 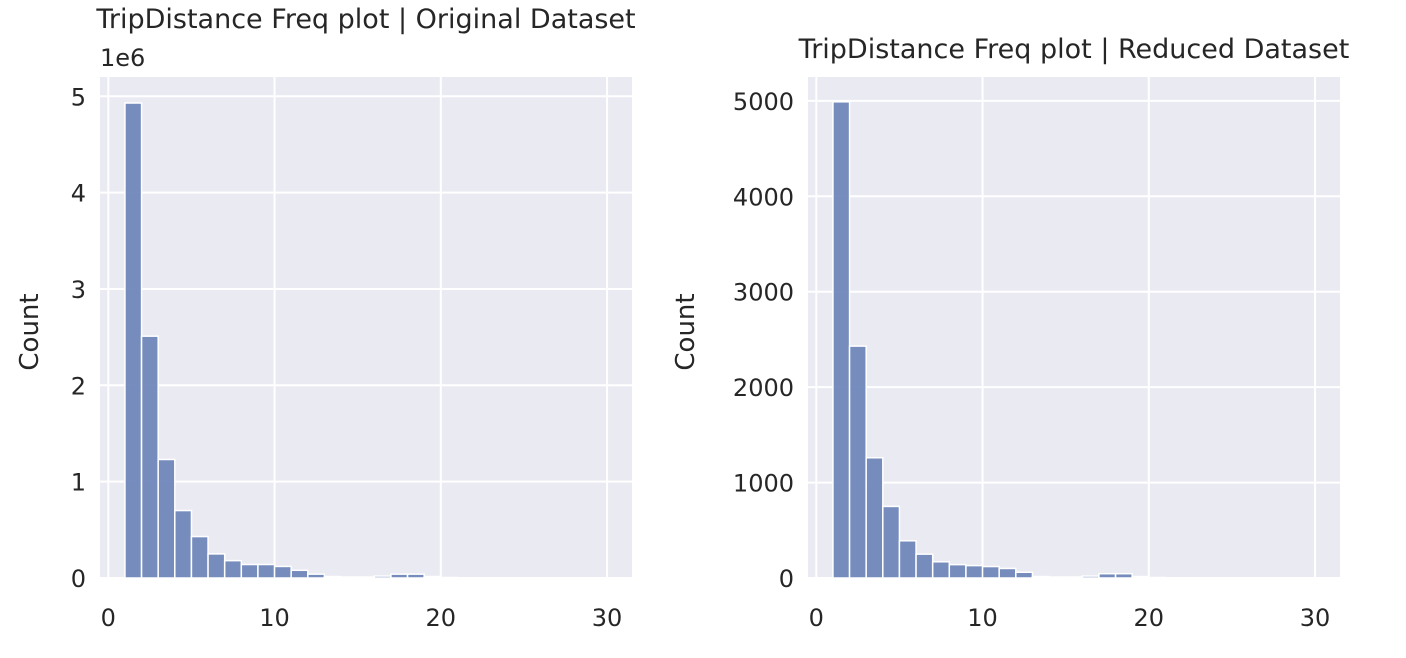 I want to click on x-tick-label-reduced: 20, so click(x=1149, y=618).